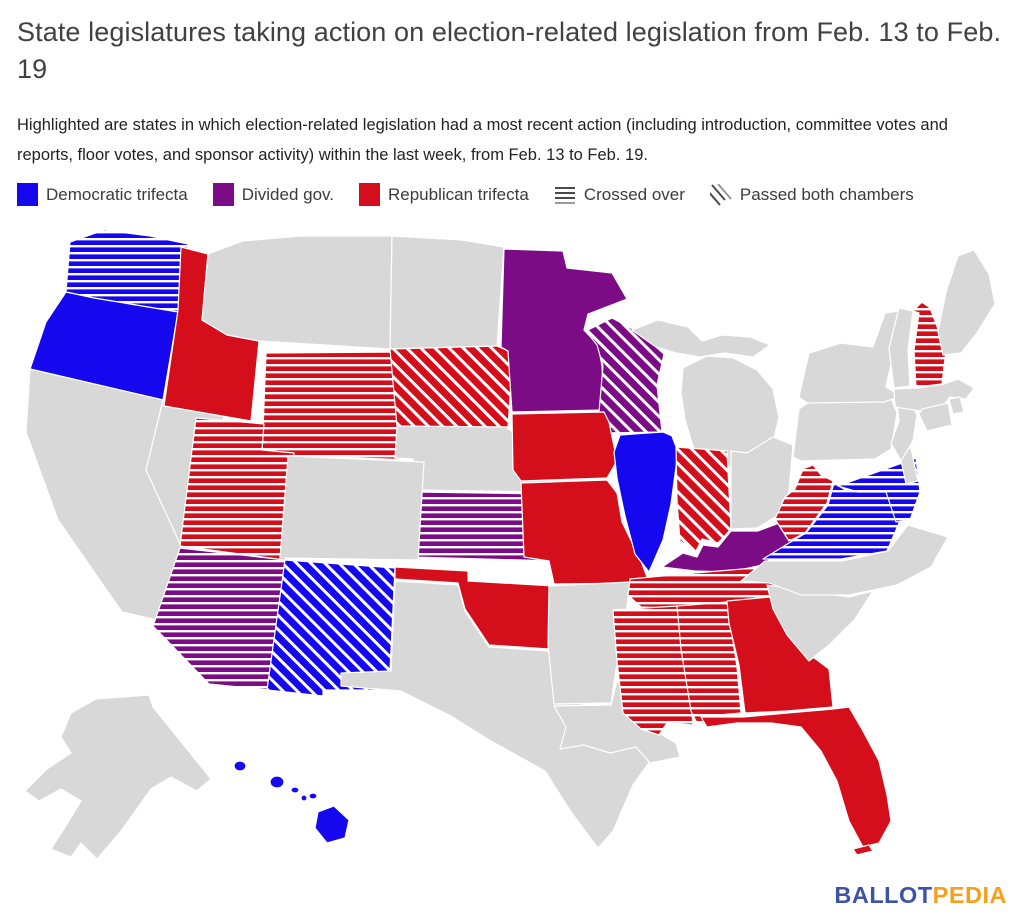 The image size is (1024, 923). I want to click on ballotpedia-logo-pedia: PEDIA, so click(969, 895).